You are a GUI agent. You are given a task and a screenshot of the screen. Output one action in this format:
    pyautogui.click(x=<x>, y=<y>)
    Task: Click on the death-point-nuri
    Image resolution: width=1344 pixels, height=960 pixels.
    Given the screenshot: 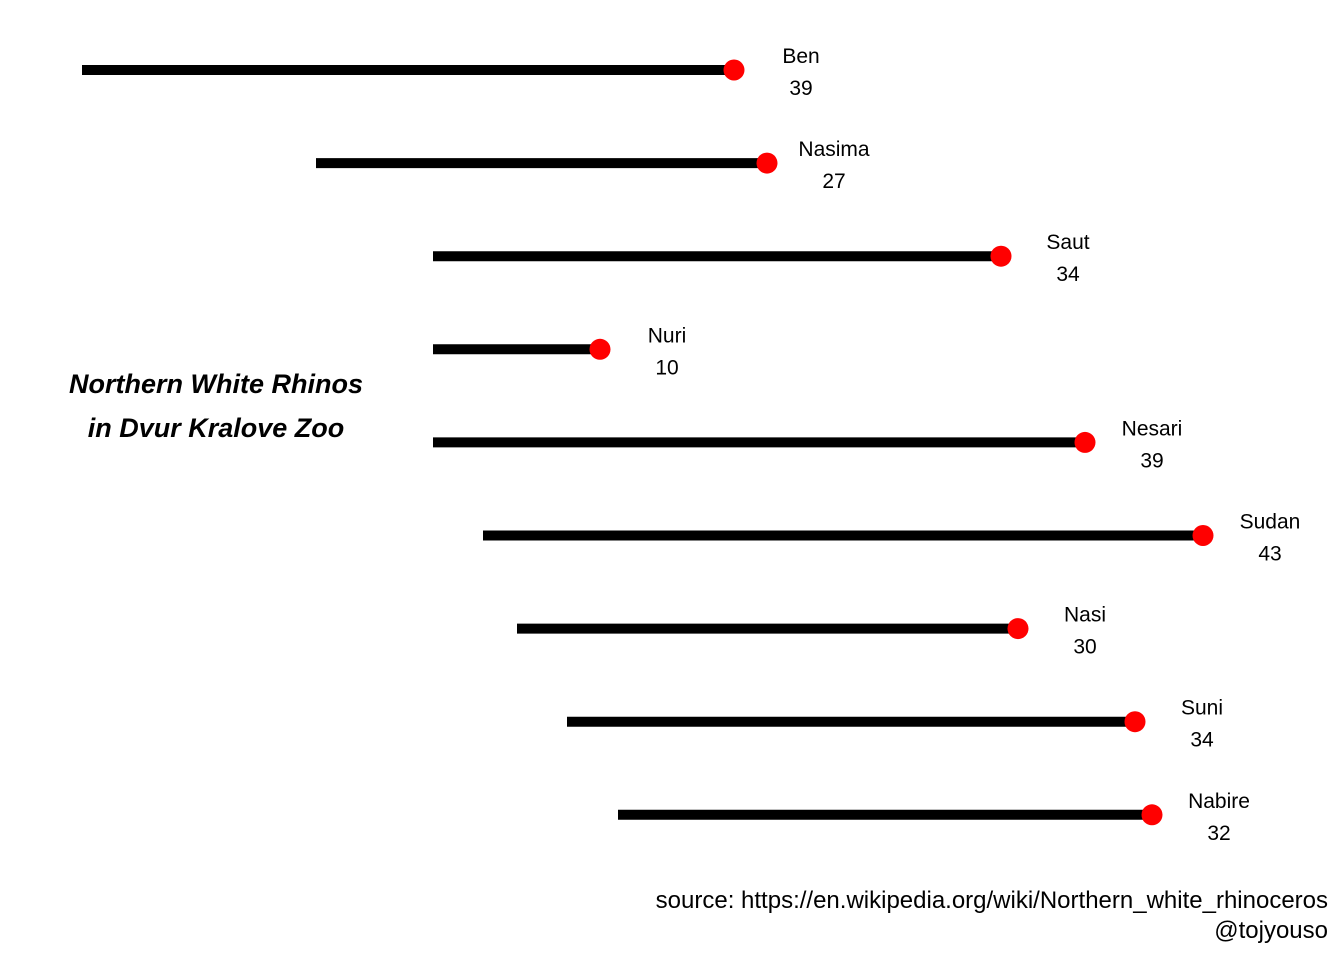 What is the action you would take?
    pyautogui.click(x=600, y=349)
    